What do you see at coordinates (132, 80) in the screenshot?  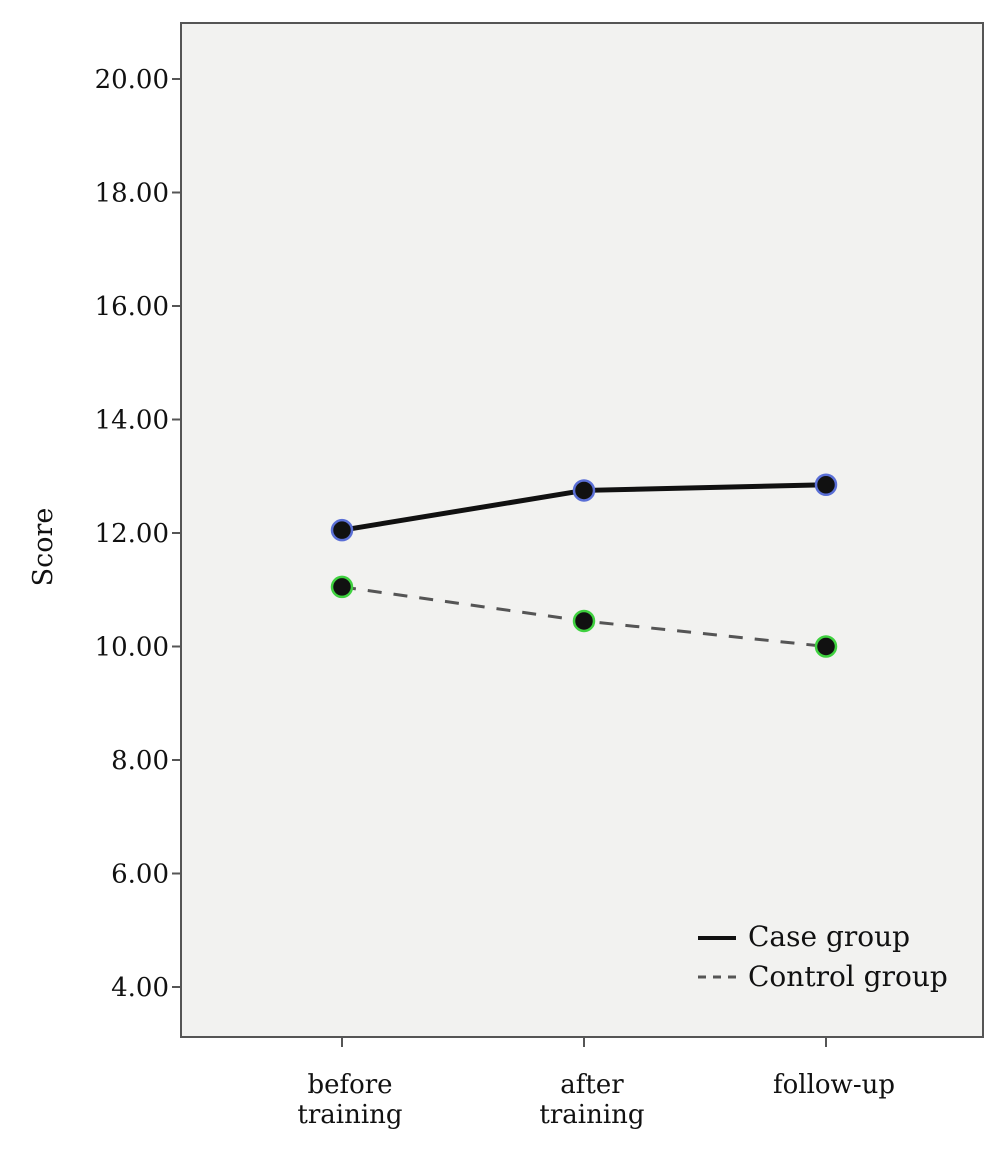 I see `y-tick-label: 20.00` at bounding box center [132, 80].